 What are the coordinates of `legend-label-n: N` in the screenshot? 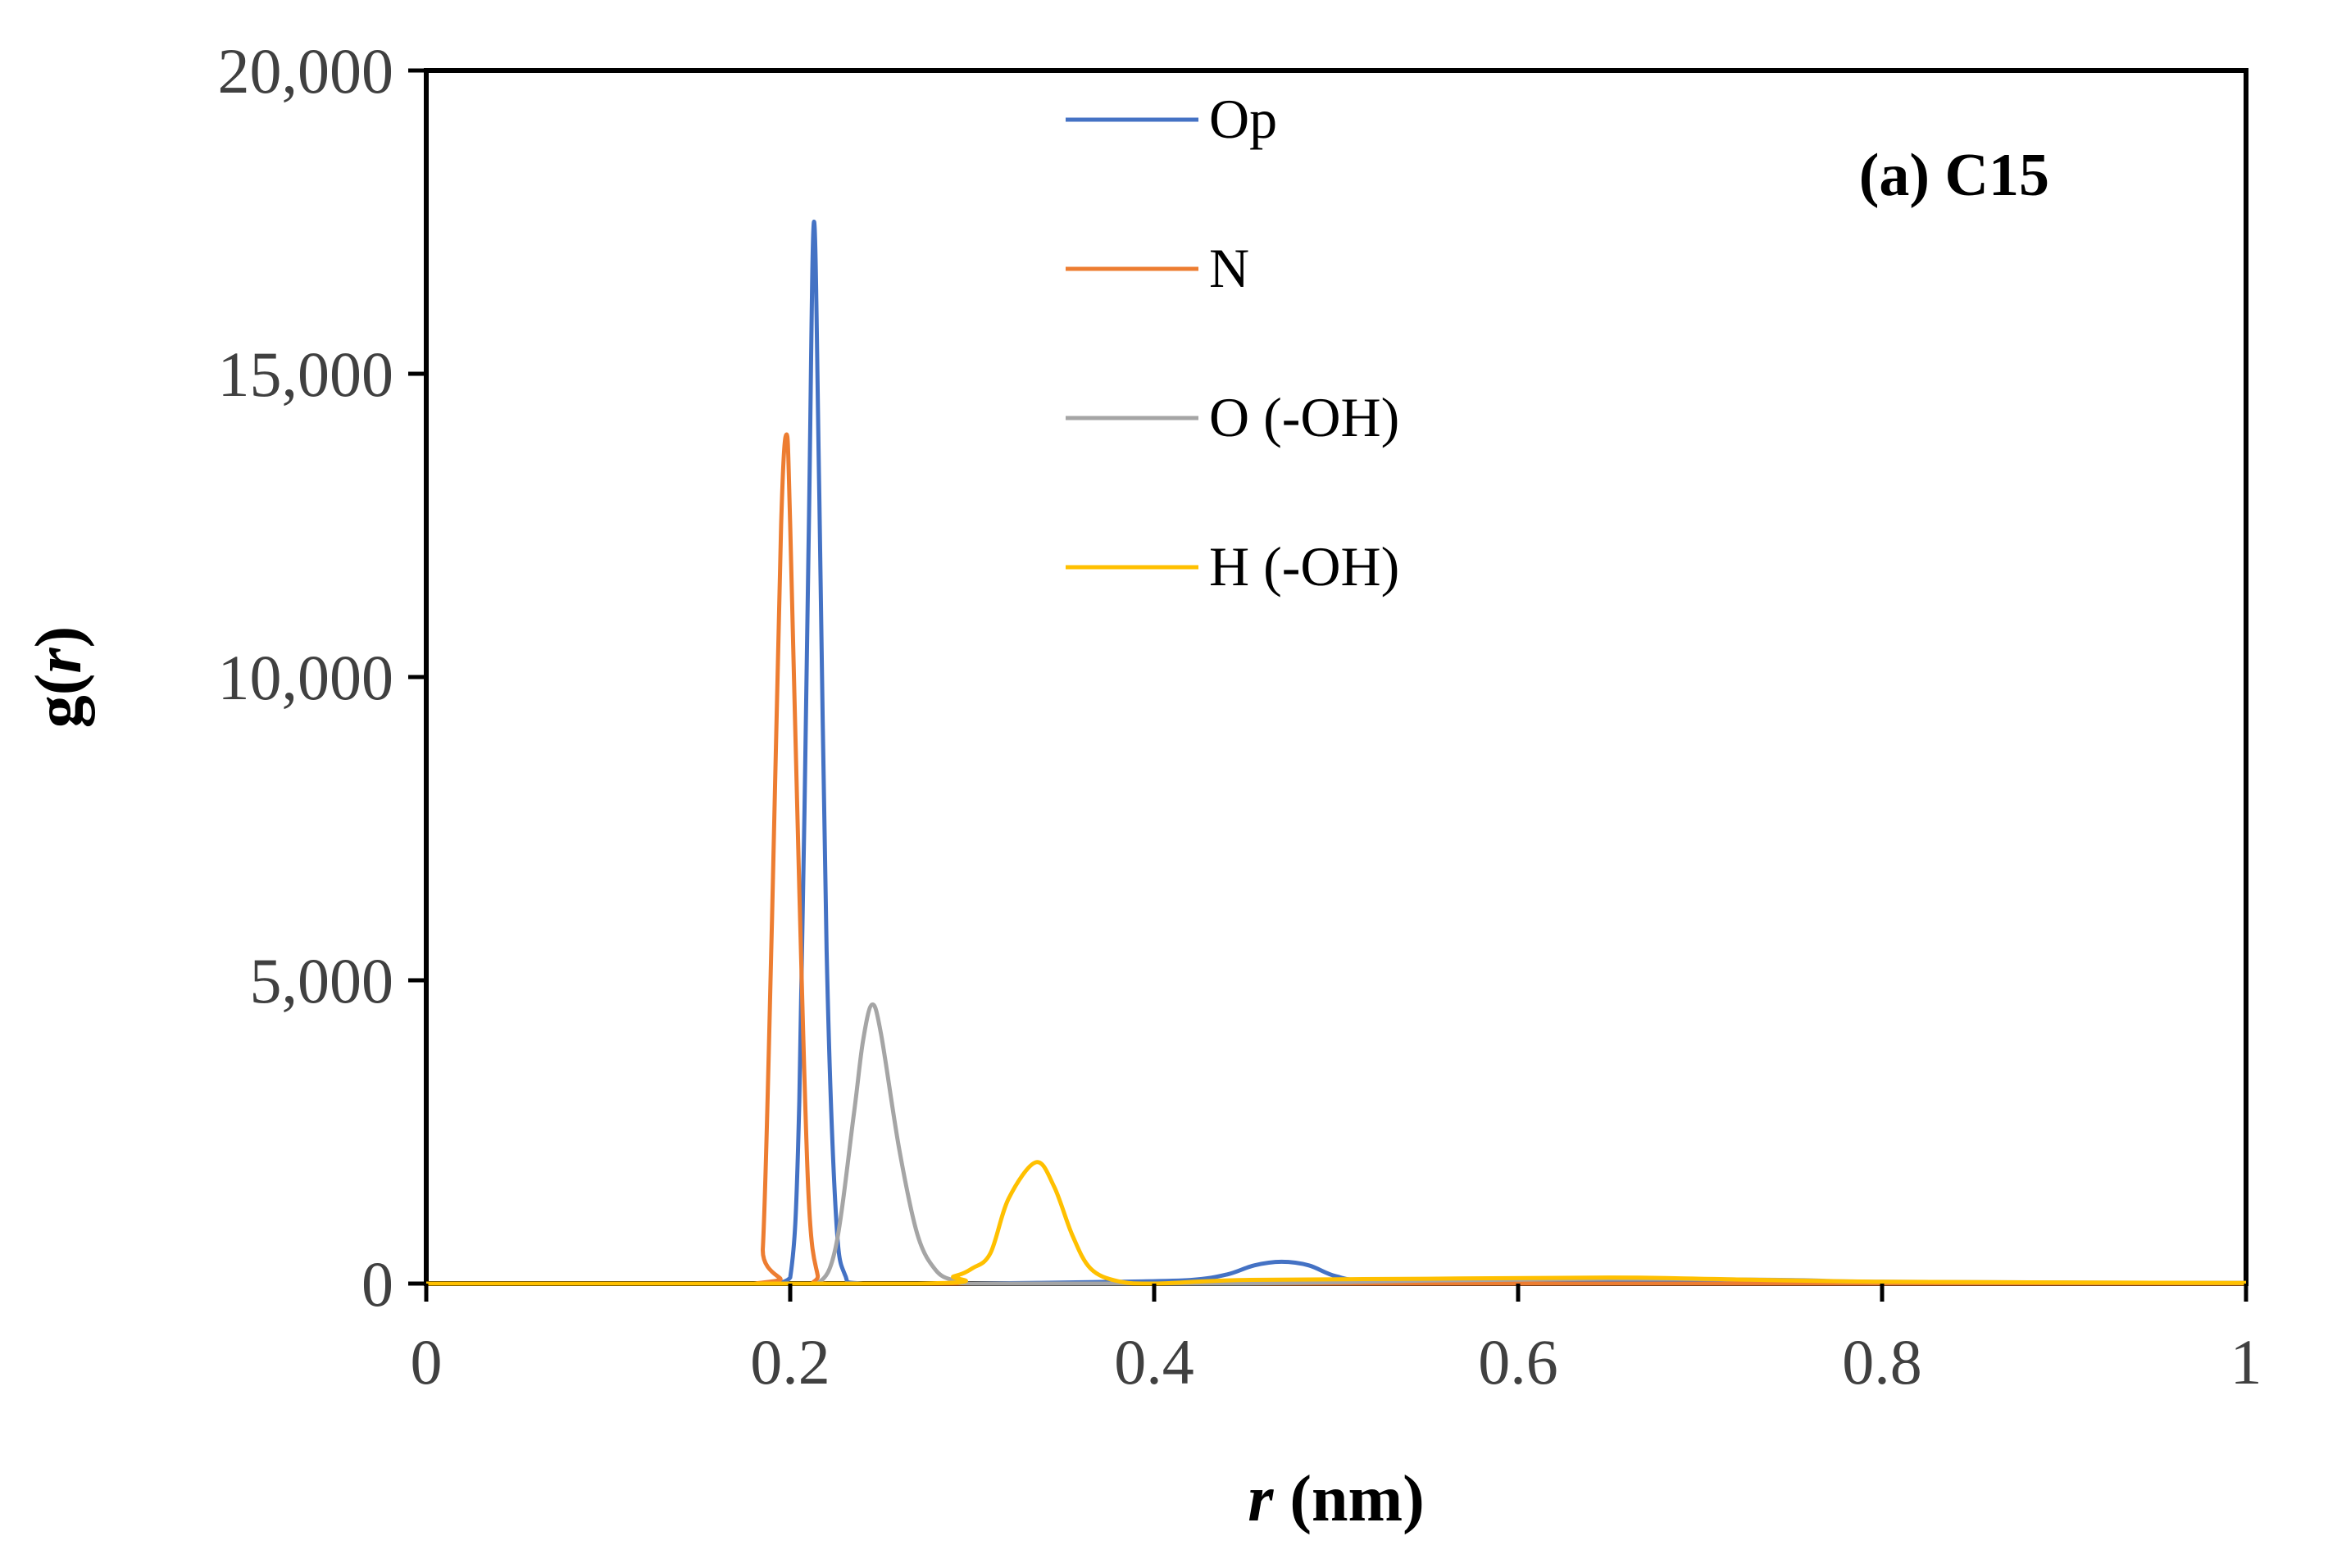 It's located at (1229, 268).